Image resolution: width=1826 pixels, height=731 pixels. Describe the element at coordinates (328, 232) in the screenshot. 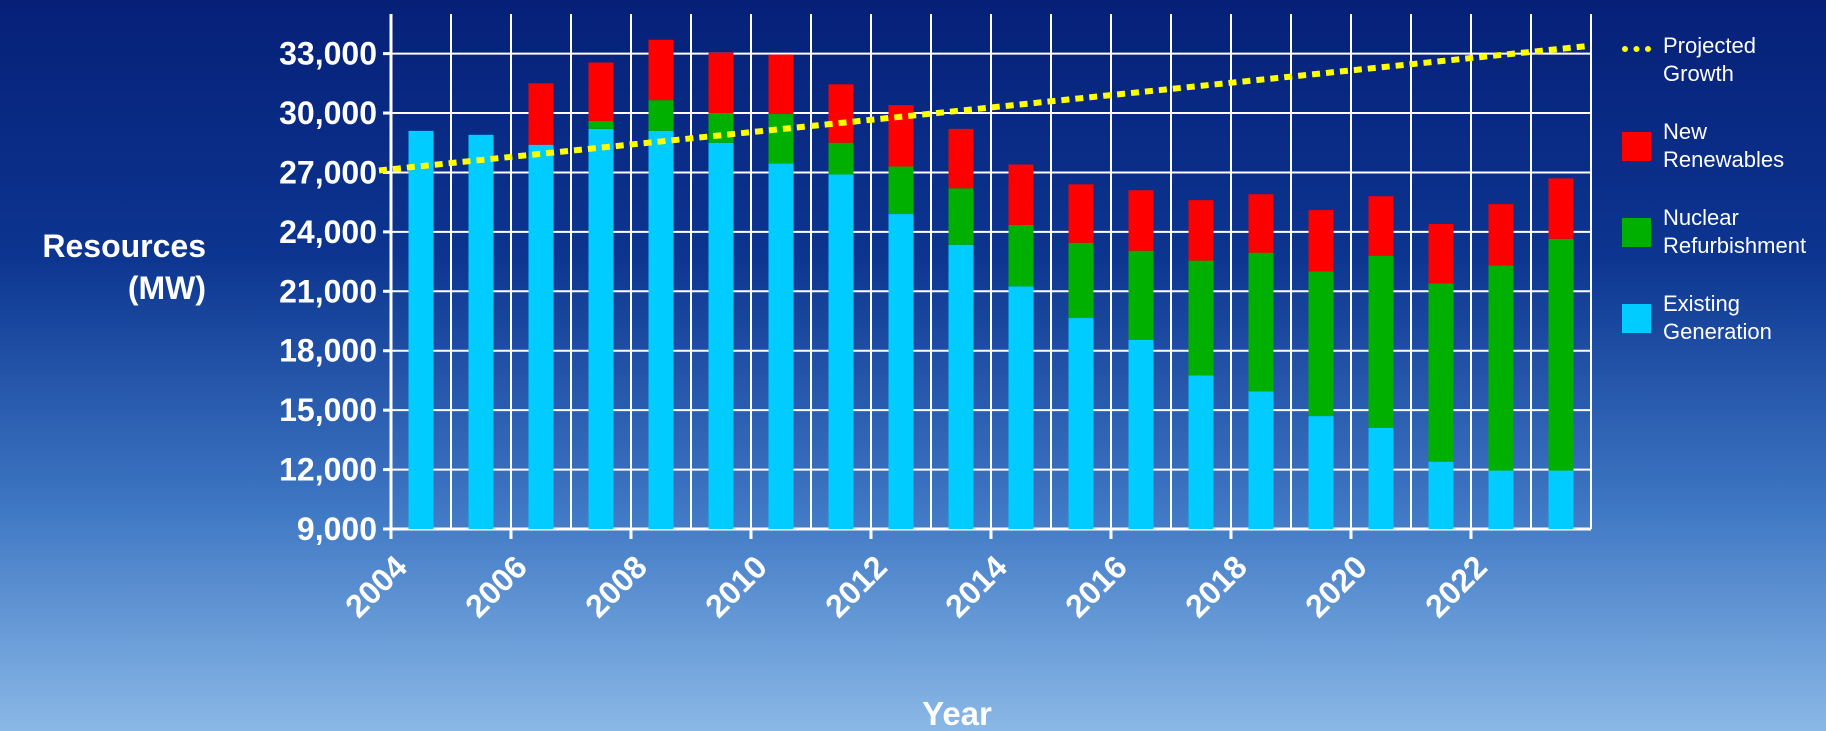

I see `y-tick-label: 24,000` at that location.